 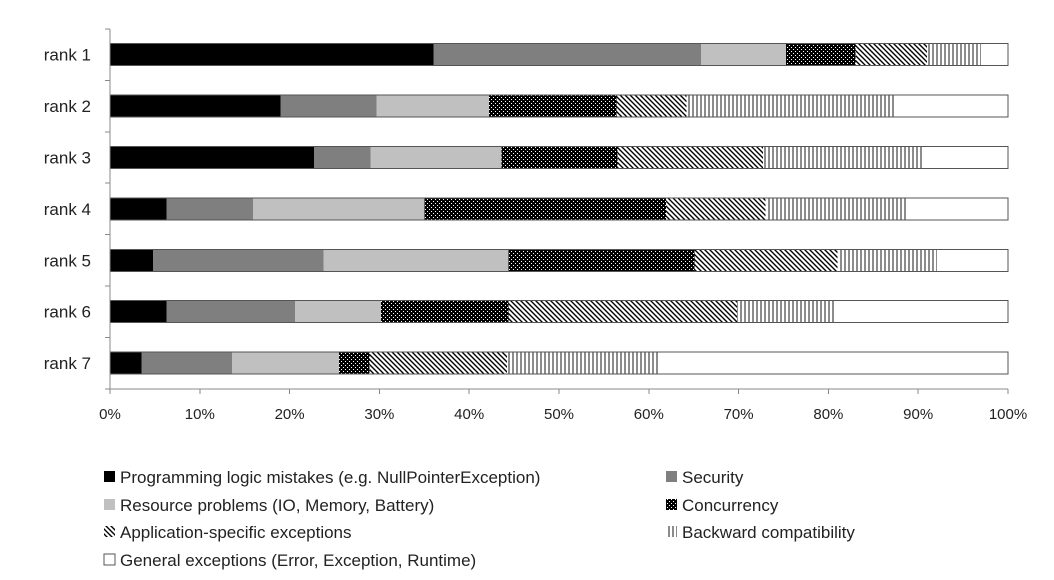 I want to click on x-tick-label: 30%, so click(x=379, y=414).